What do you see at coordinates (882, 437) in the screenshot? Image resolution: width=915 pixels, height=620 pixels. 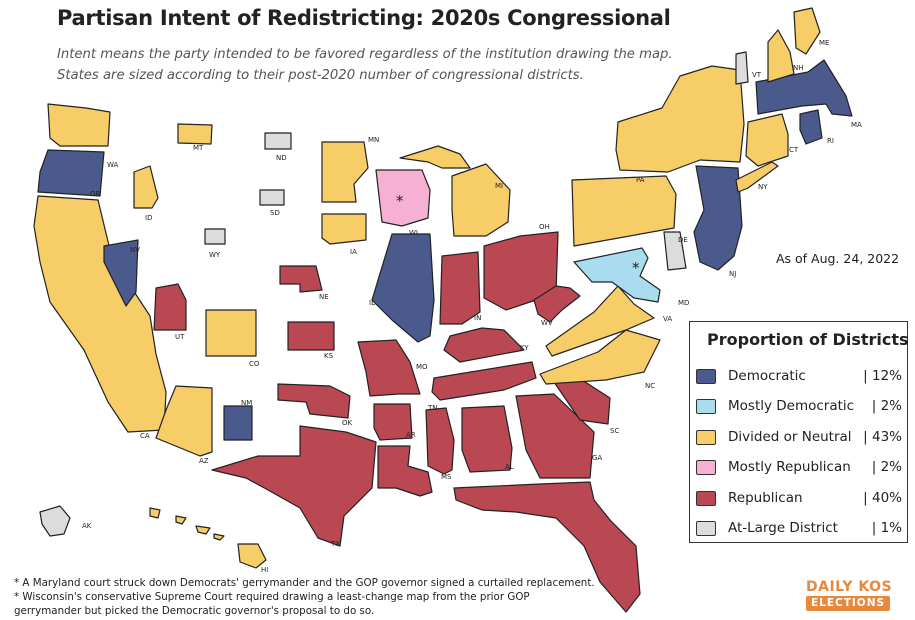 I see `legend-percent: | 43%` at bounding box center [882, 437].